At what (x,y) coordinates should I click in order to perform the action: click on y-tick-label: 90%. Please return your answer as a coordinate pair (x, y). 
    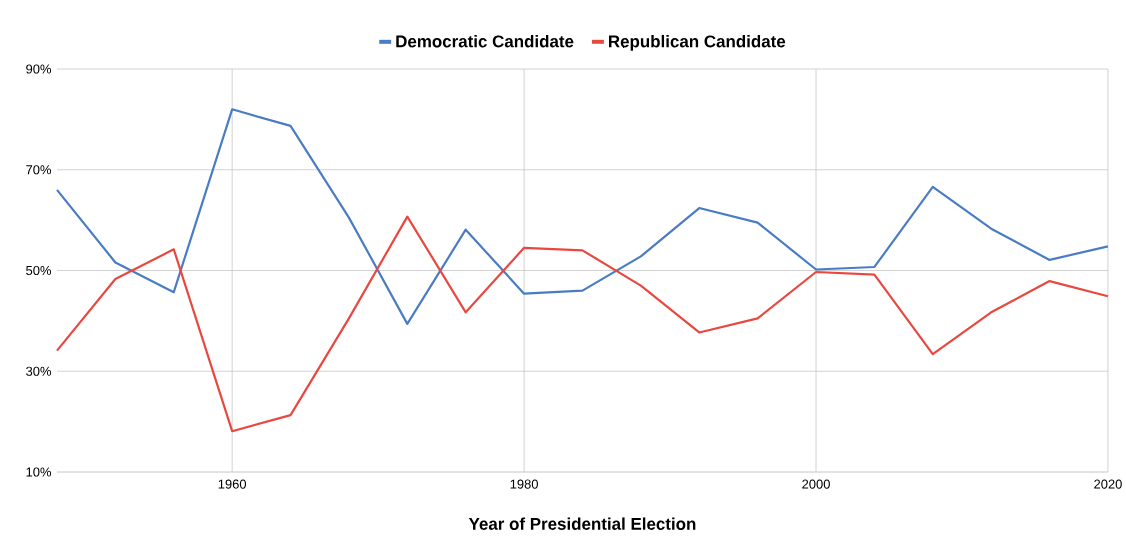
    Looking at the image, I should click on (39, 69).